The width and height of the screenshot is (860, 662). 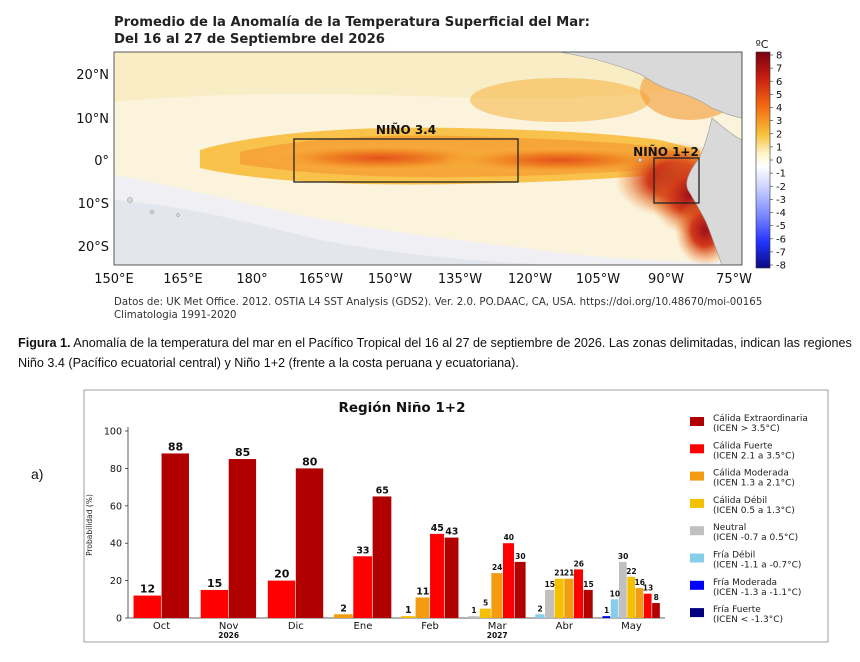 What do you see at coordinates (228, 635) in the screenshot?
I see `year-label: 2026` at bounding box center [228, 635].